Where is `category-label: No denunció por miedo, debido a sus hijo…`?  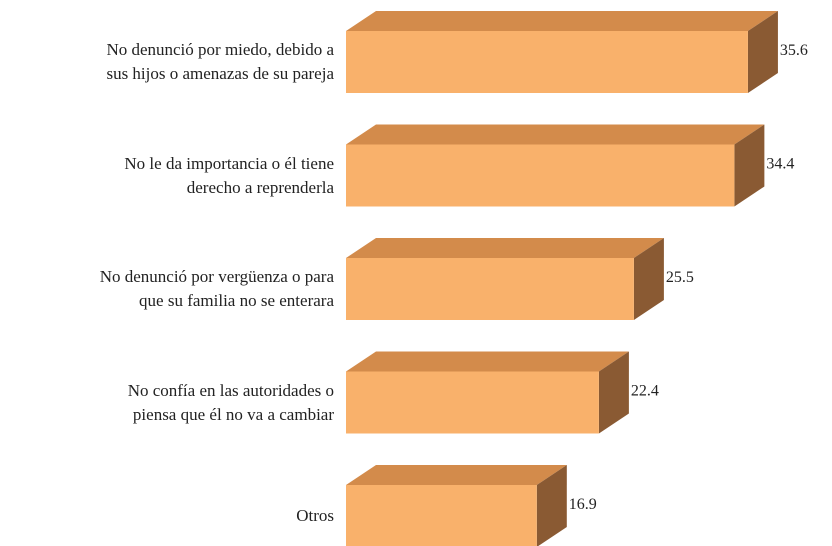
category-label: No denunció por miedo, debido a sus hijo… is located at coordinates (220, 61).